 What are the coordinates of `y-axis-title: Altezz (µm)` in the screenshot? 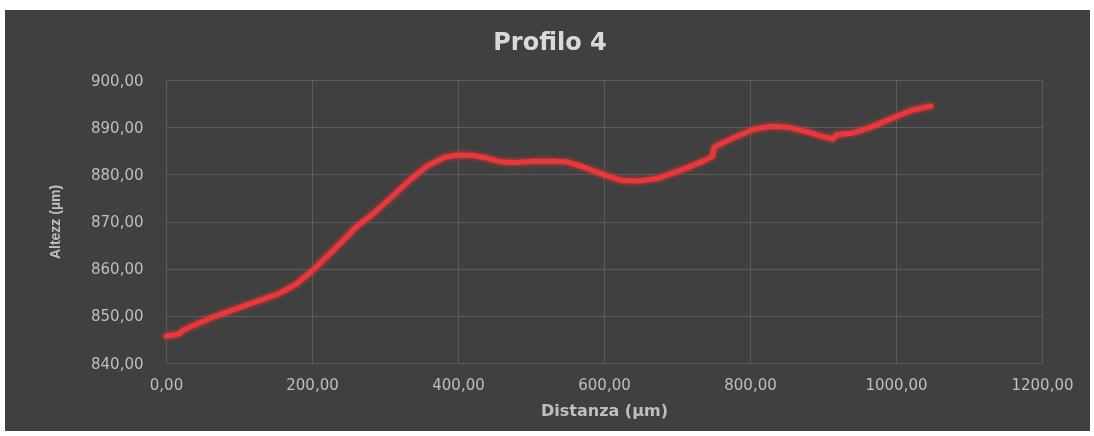 It's located at (54, 222).